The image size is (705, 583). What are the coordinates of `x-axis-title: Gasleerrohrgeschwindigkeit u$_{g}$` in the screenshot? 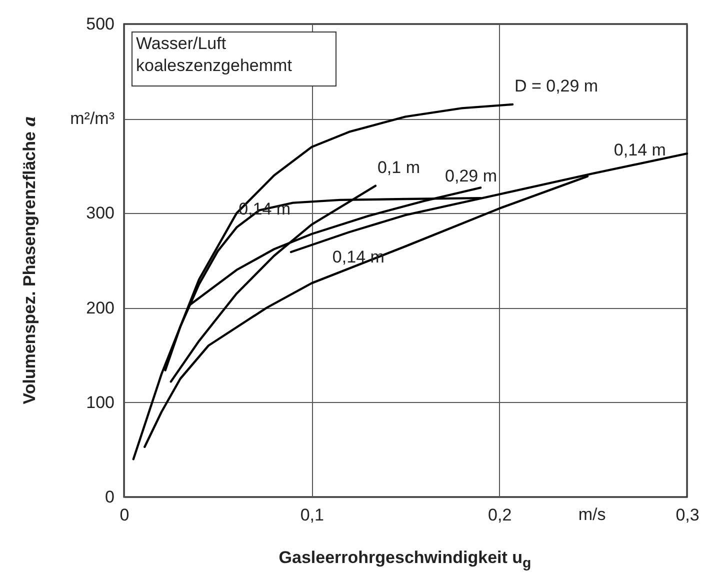 It's located at (405, 560).